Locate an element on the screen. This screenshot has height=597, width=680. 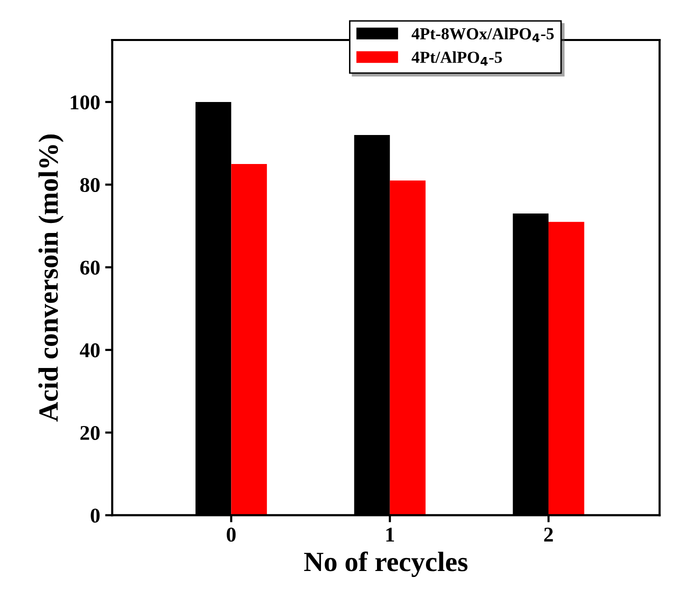
y-axis-title: Acid conversoin (mol%) is located at coordinates (51, 278).